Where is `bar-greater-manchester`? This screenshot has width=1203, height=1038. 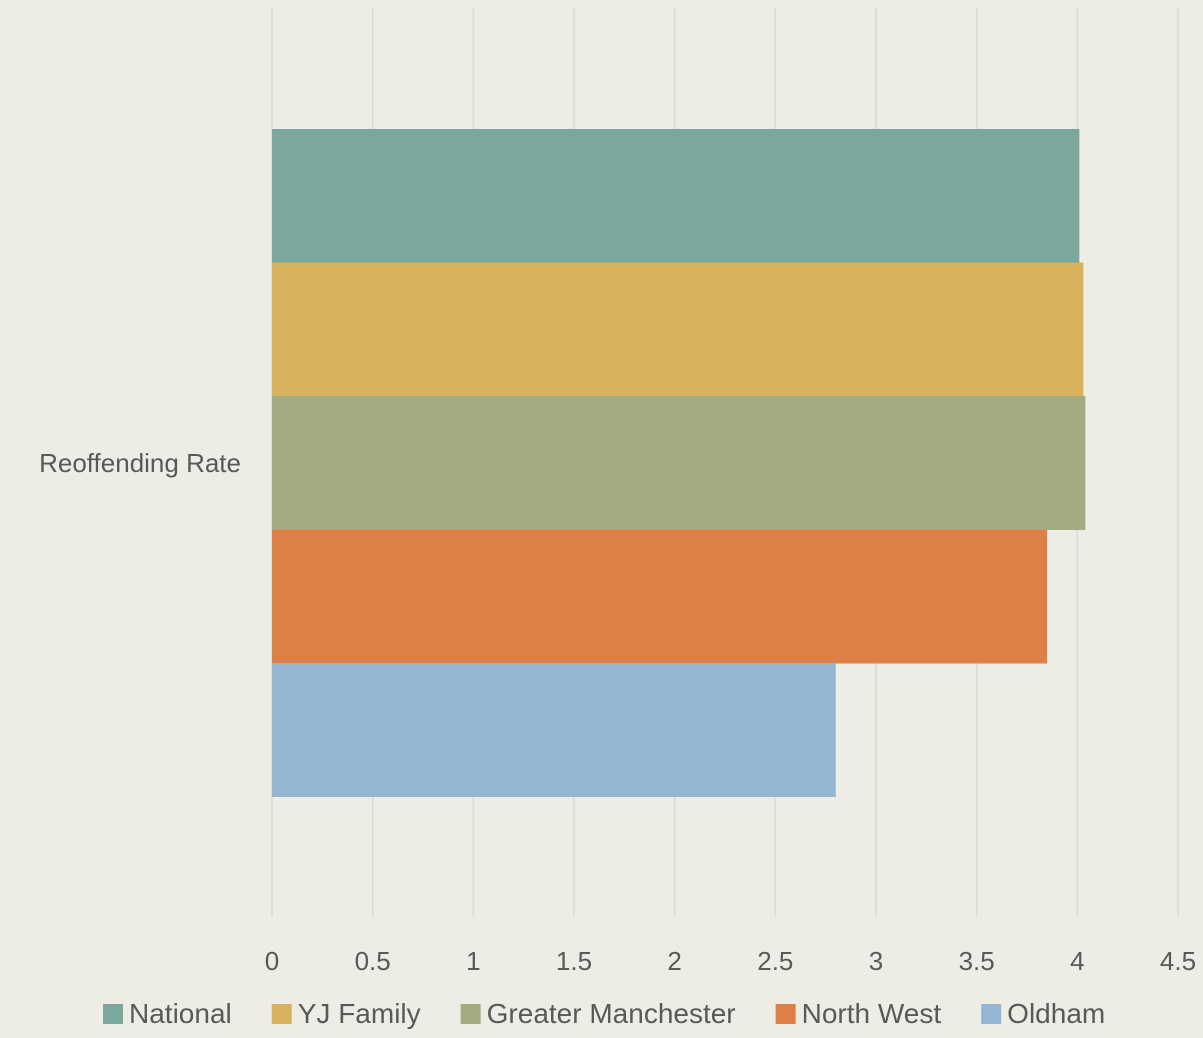
bar-greater-manchester is located at coordinates (679, 463).